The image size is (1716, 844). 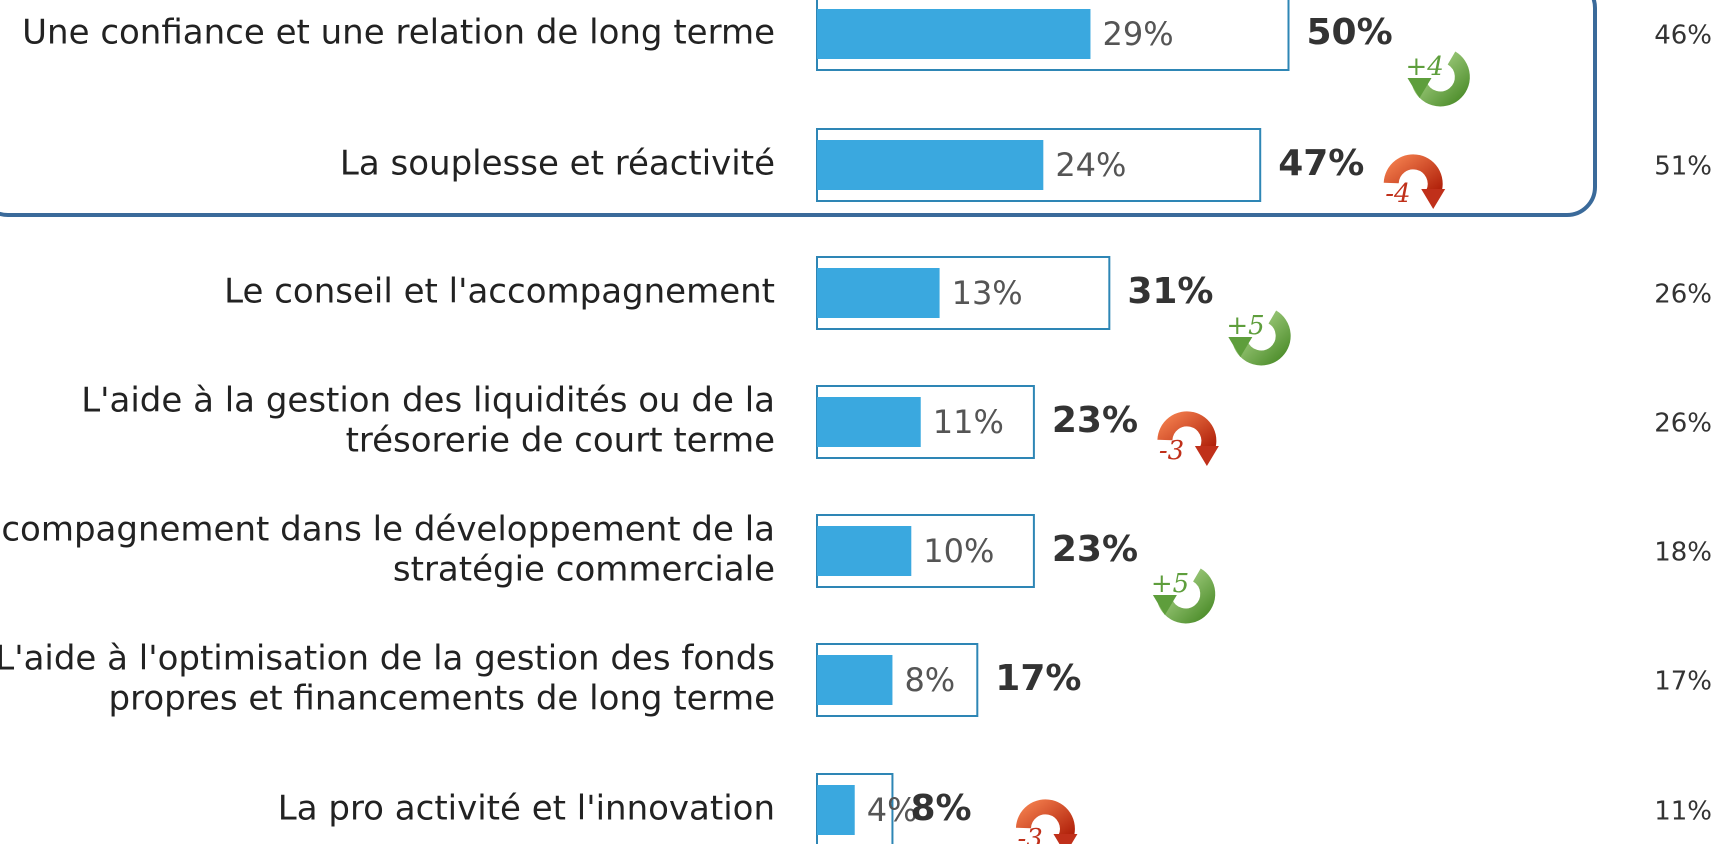 I want to click on first-label: 13%, so click(x=987, y=293).